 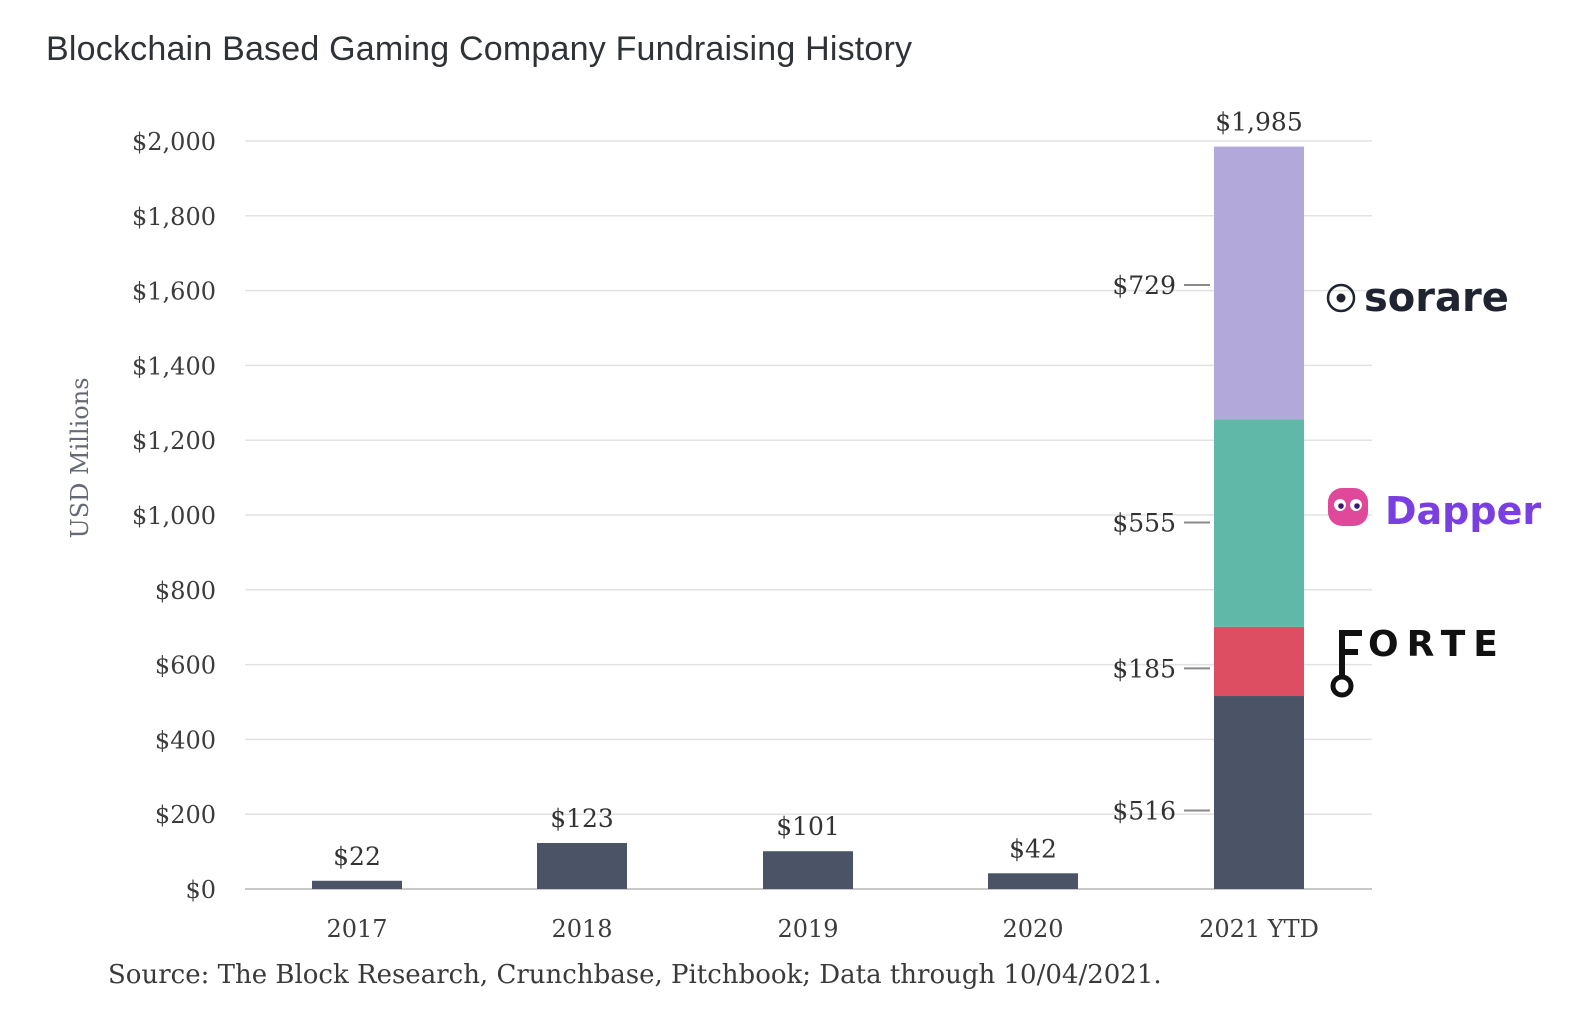 I want to click on y-tick-label: $1,600, so click(x=174, y=292).